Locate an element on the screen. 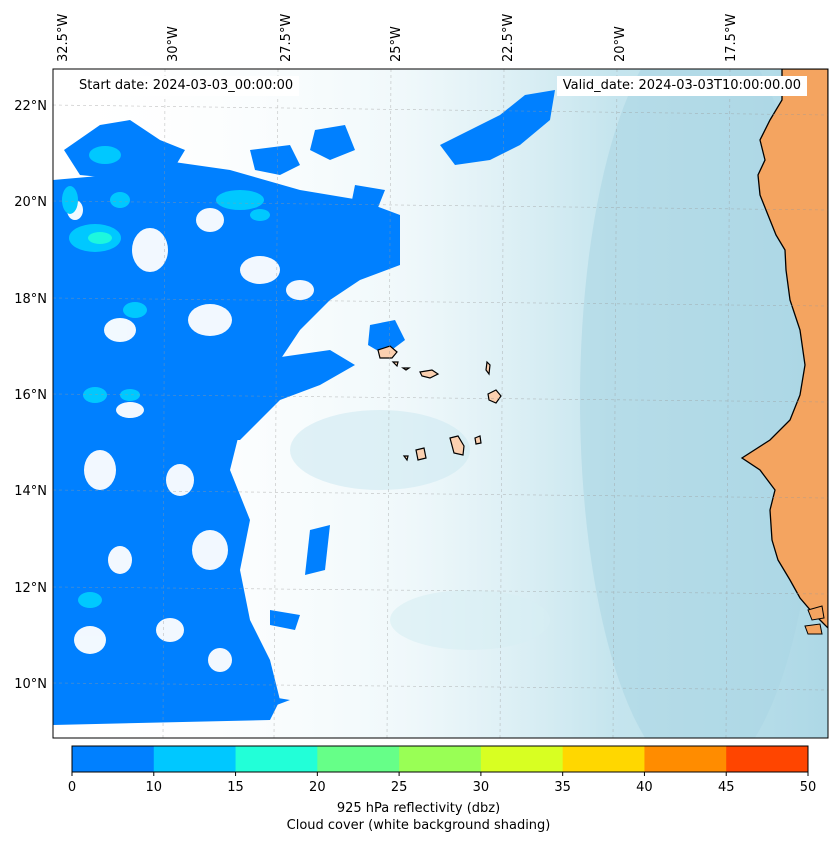  lat-label: 18°N is located at coordinates (30, 299).